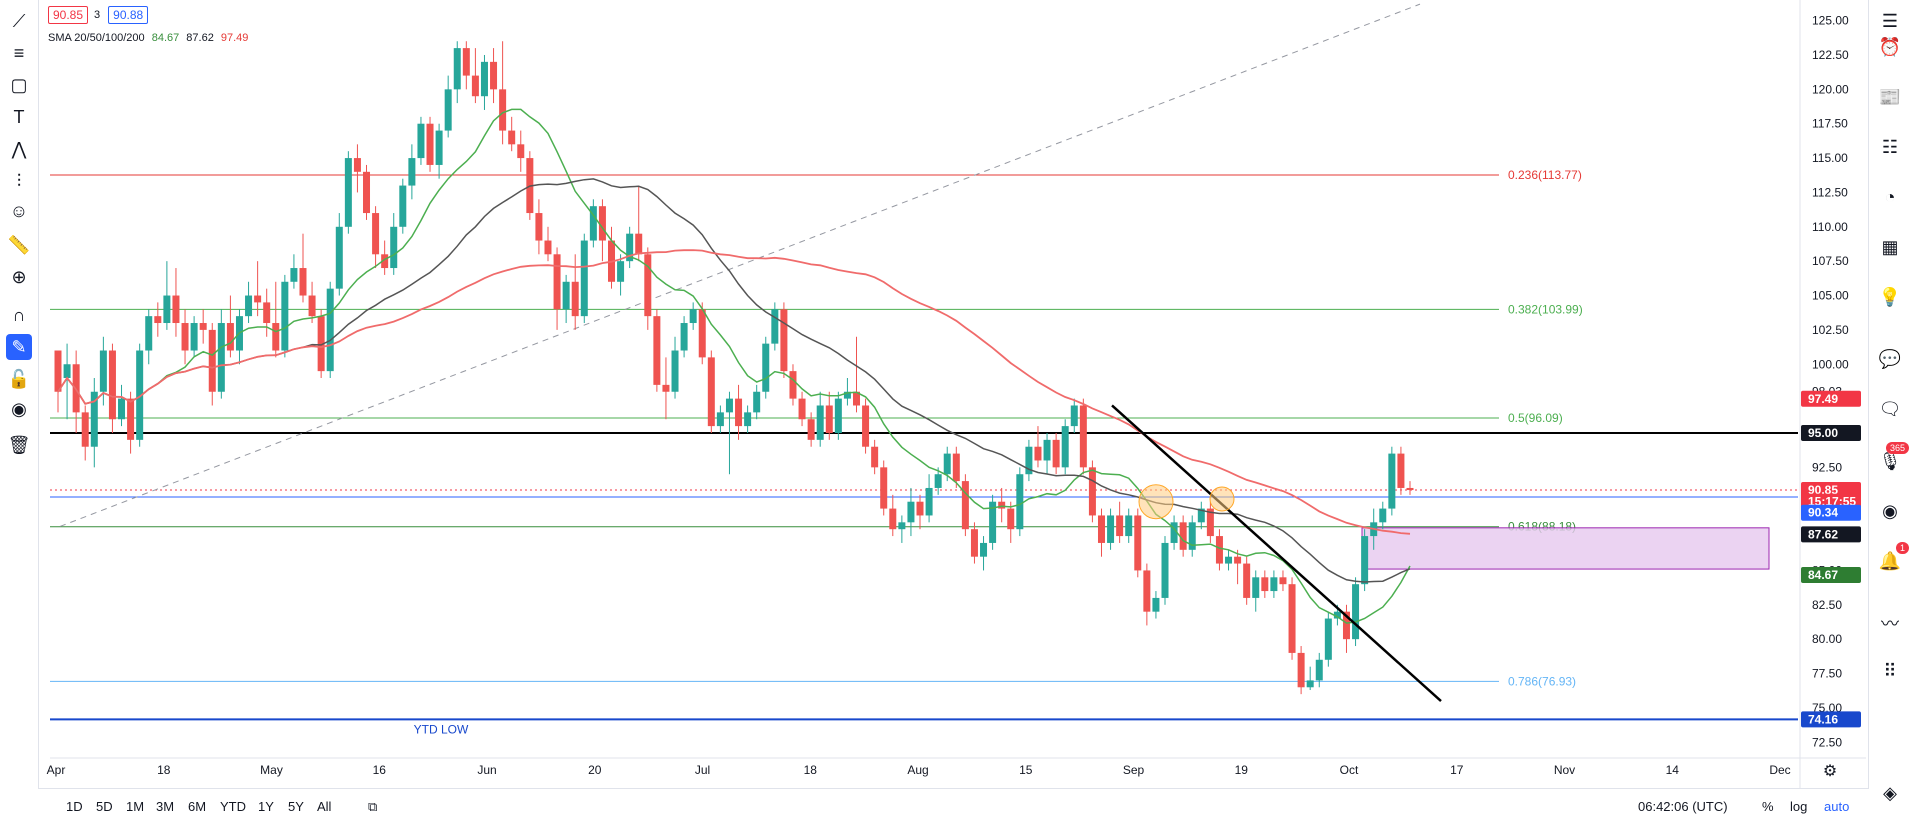 This screenshot has height=824, width=1911. Describe the element at coordinates (19, 378) in the screenshot. I see `lock-icon: 🔓` at that location.